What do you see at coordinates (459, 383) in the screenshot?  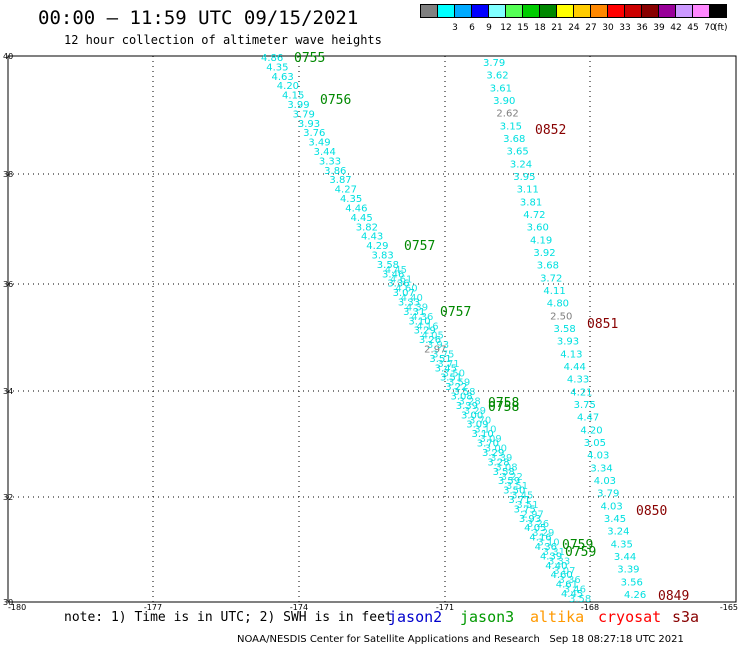 I see `wave-height-value: 3.59` at bounding box center [459, 383].